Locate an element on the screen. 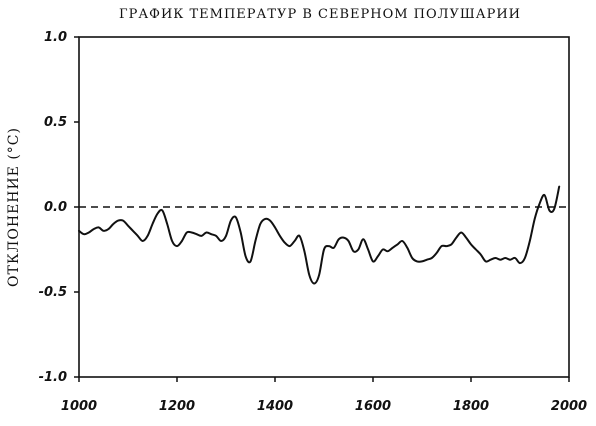  x-tick-label: 1000 is located at coordinates (79, 406).